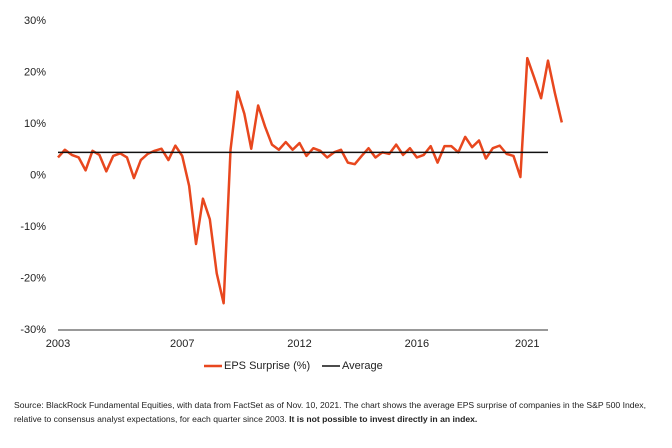 This screenshot has height=448, width=672. What do you see at coordinates (33, 278) in the screenshot?
I see `y-tick-label: -20%` at bounding box center [33, 278].